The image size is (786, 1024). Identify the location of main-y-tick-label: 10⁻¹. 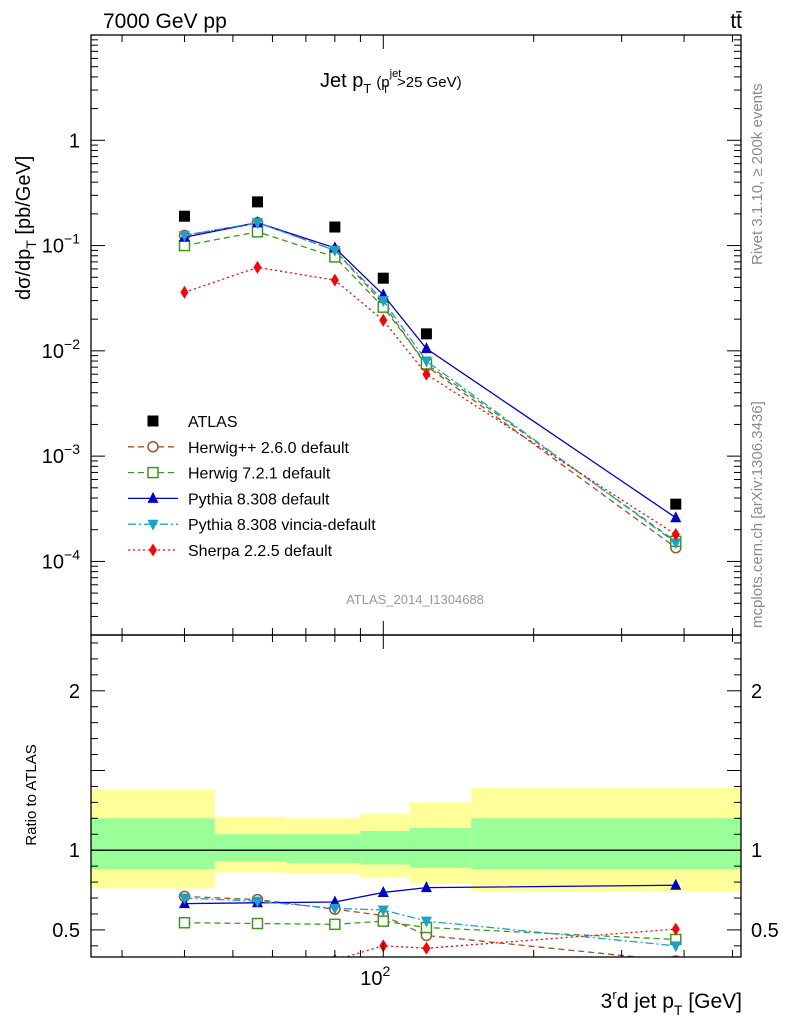
(61, 244).